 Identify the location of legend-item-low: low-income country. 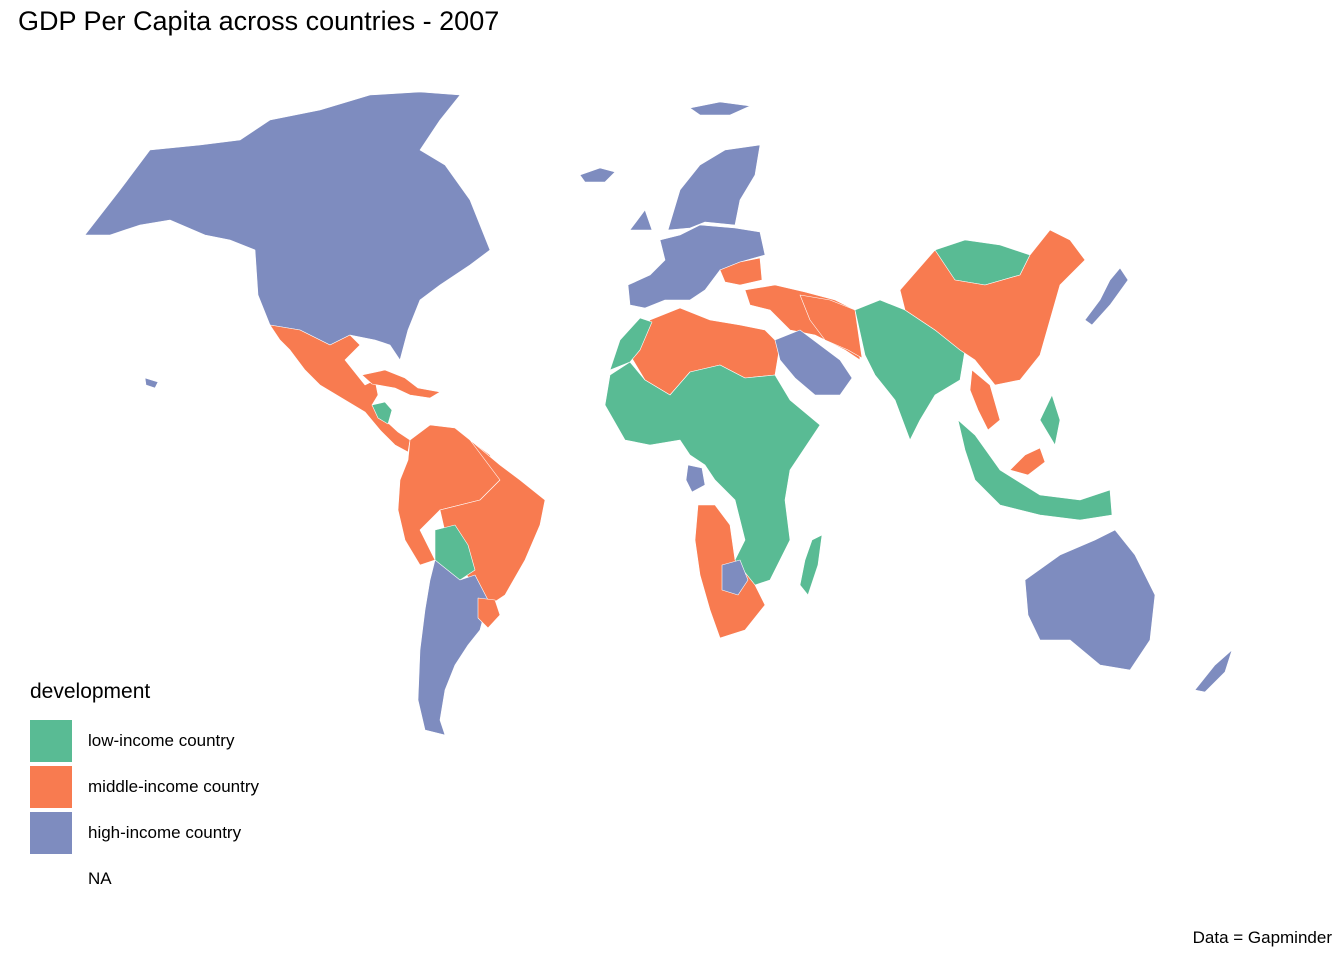
(144, 741).